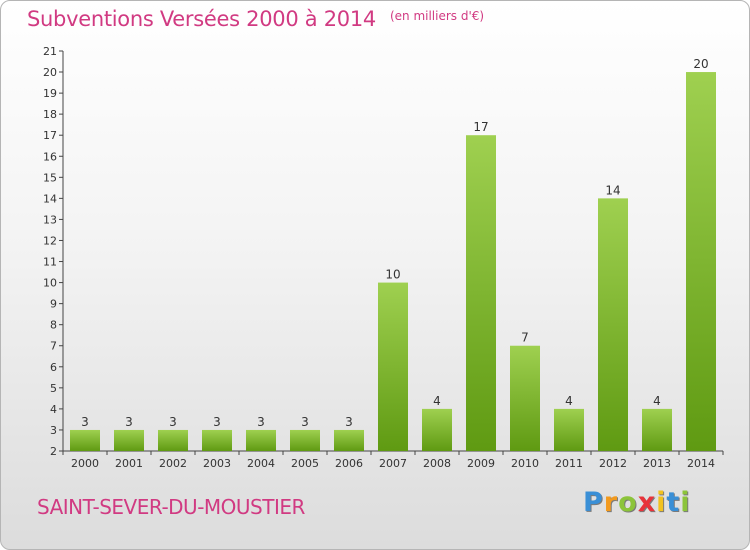 The width and height of the screenshot is (750, 550). Describe the element at coordinates (53, 325) in the screenshot. I see `y-tick-label: 8` at that location.